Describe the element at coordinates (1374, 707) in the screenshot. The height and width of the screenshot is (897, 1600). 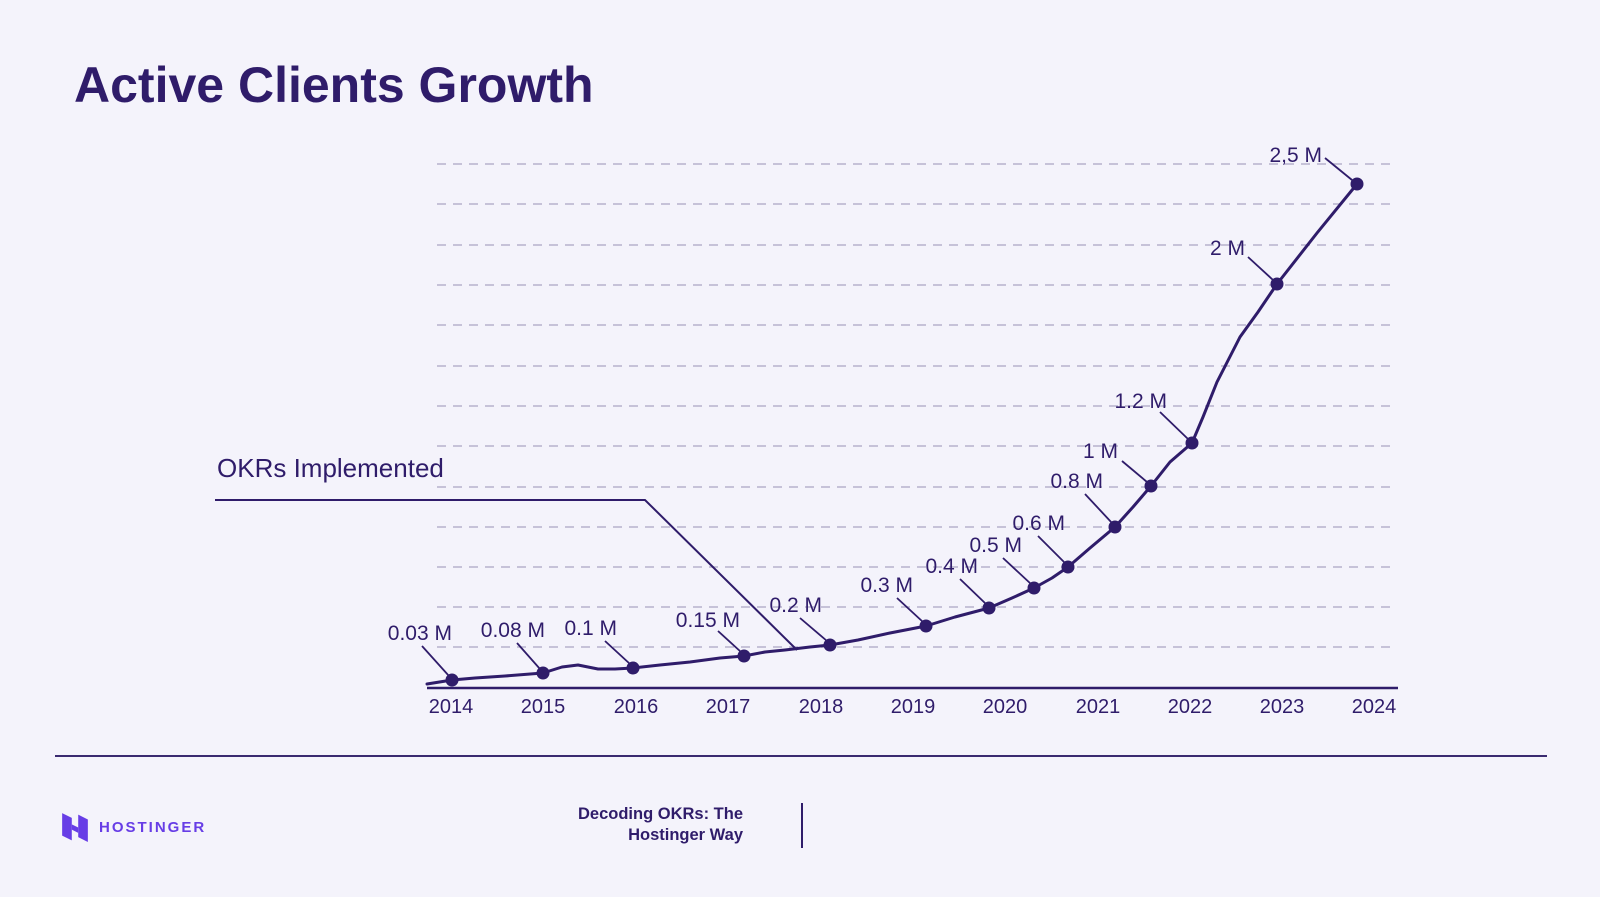
I see `x-tick-label: 2024` at that location.